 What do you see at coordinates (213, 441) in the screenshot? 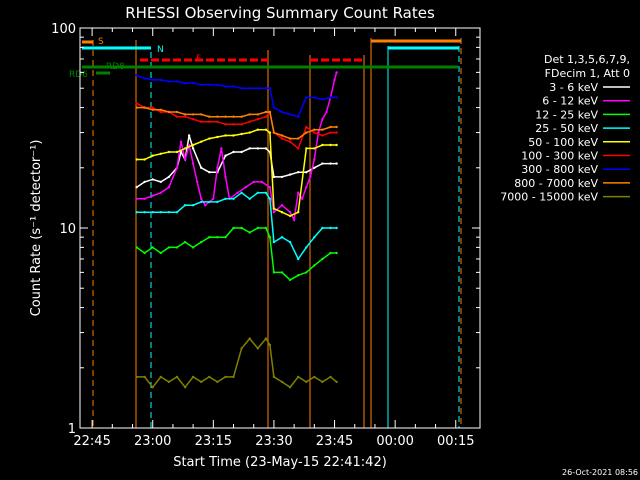
I see `x-tick-label-2: 23:15` at bounding box center [213, 441].